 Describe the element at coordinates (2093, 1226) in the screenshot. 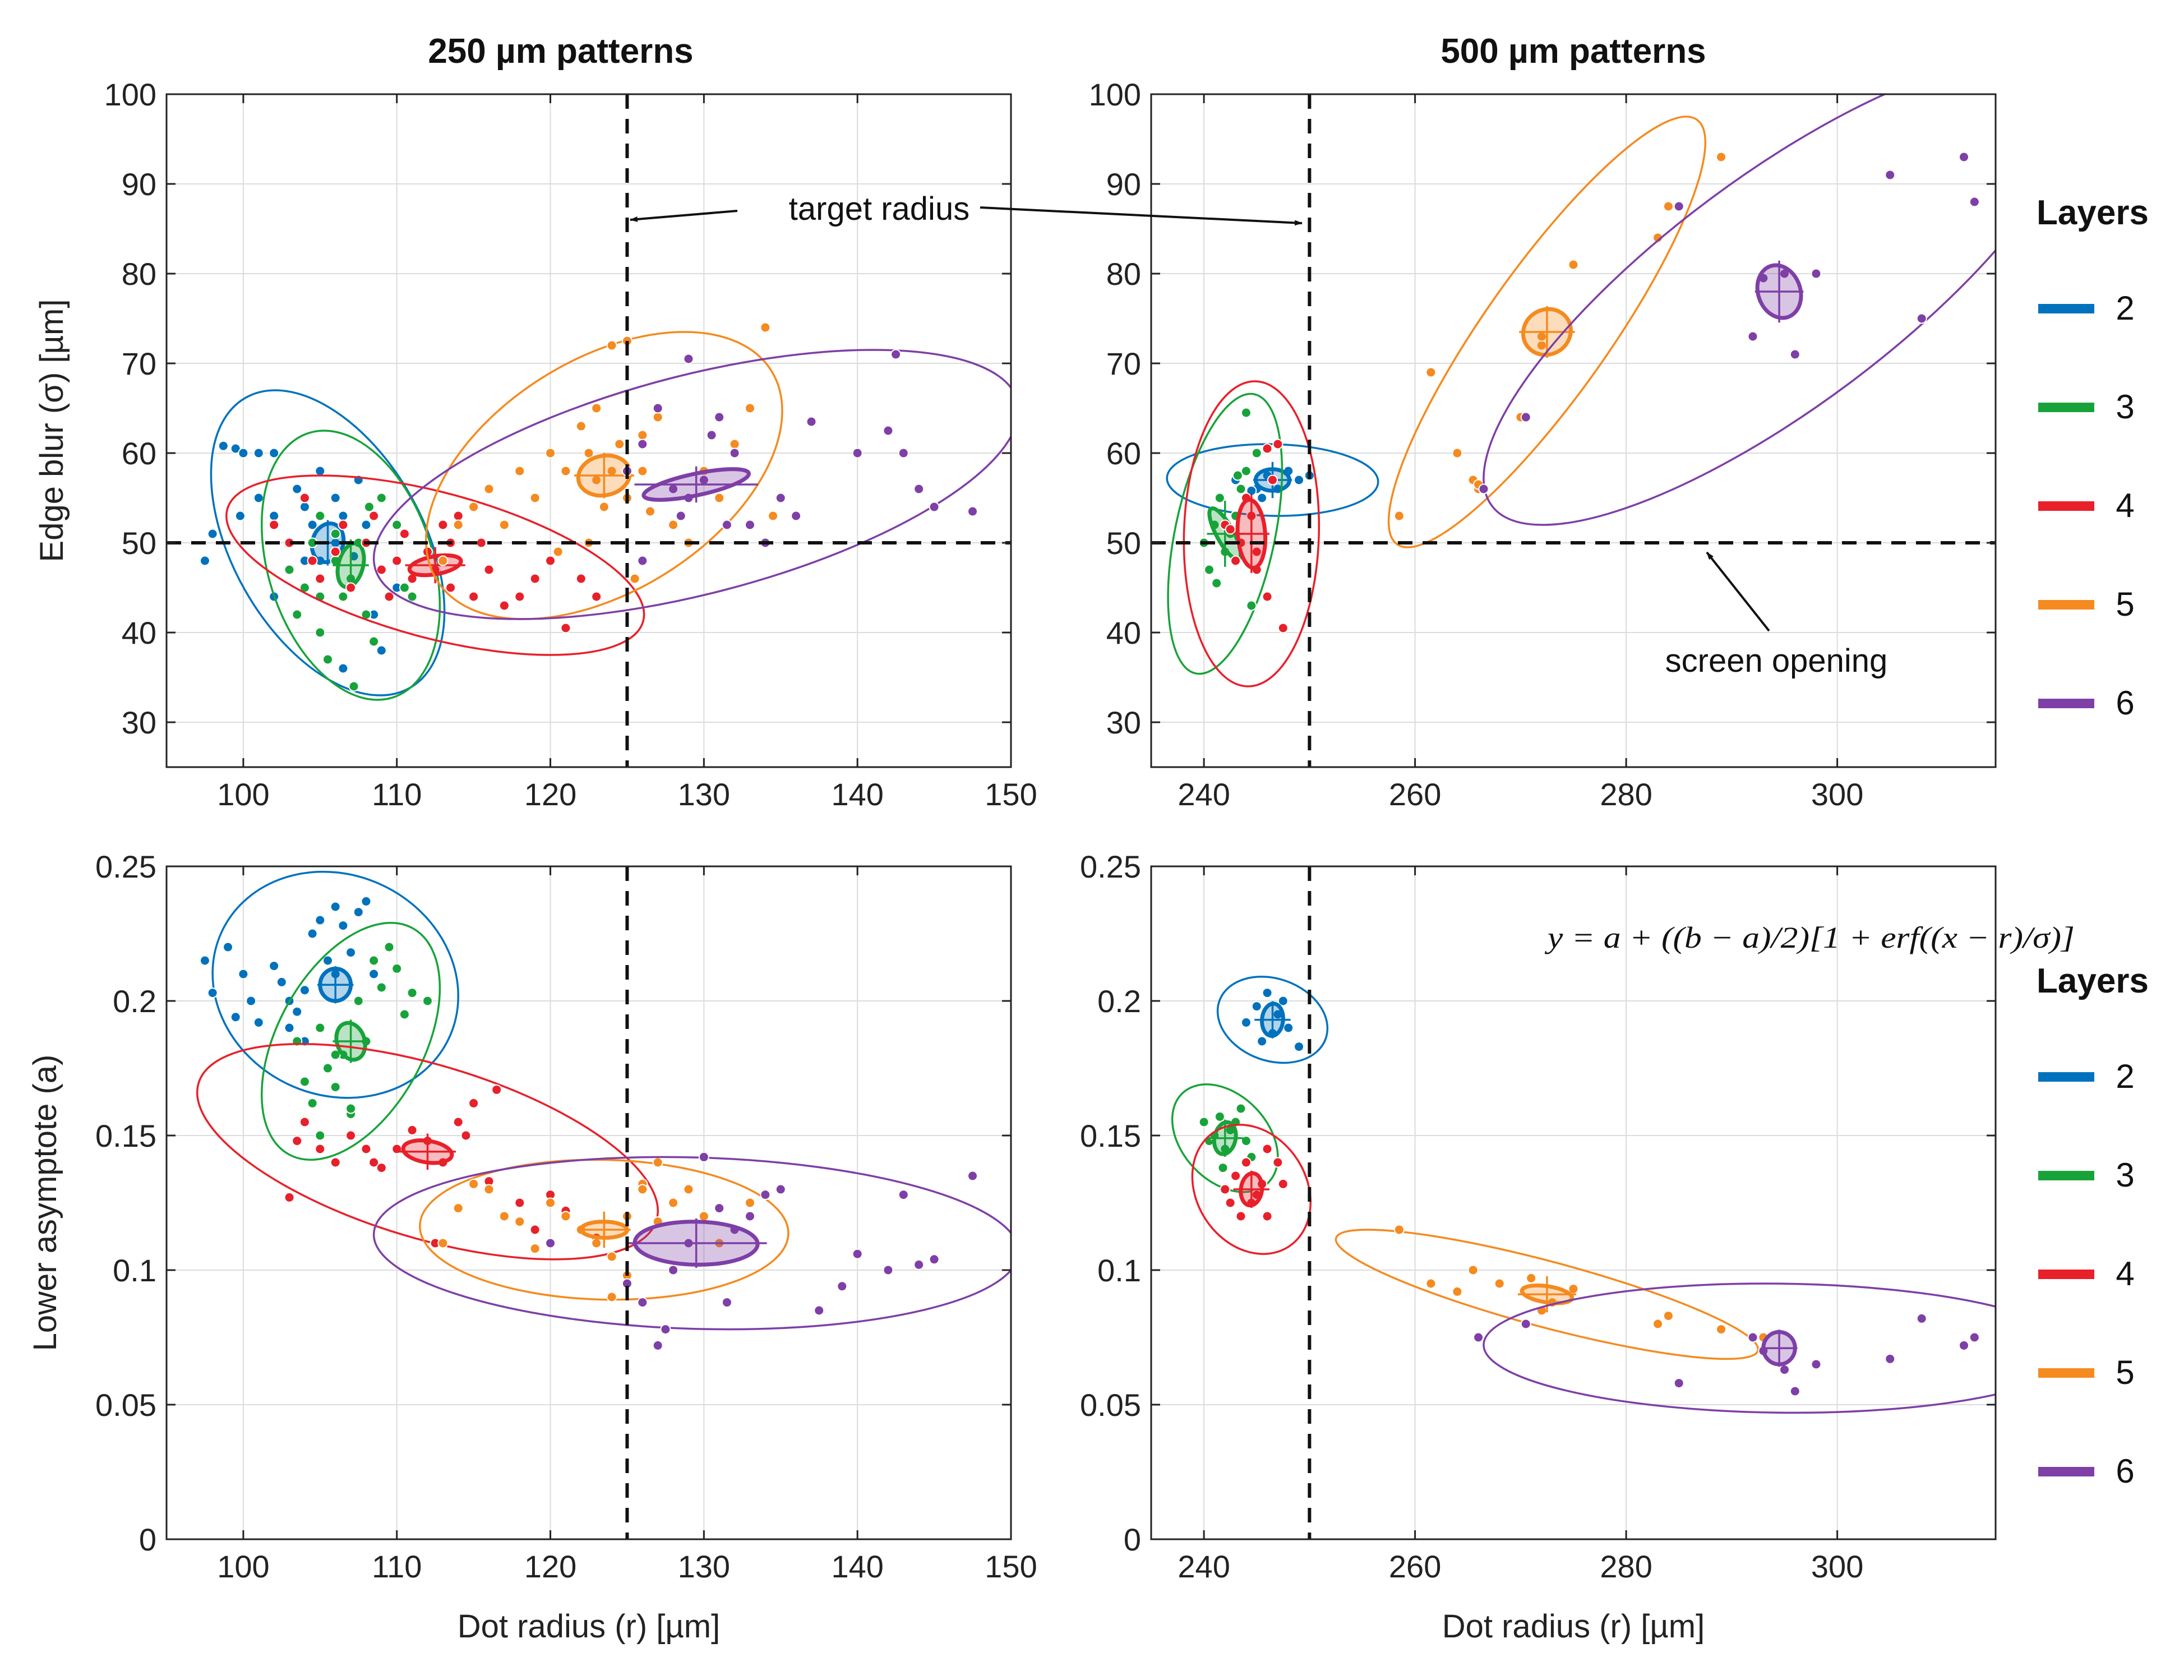

I see `legend-bottom: Layers 2 3 4 5 6` at that location.